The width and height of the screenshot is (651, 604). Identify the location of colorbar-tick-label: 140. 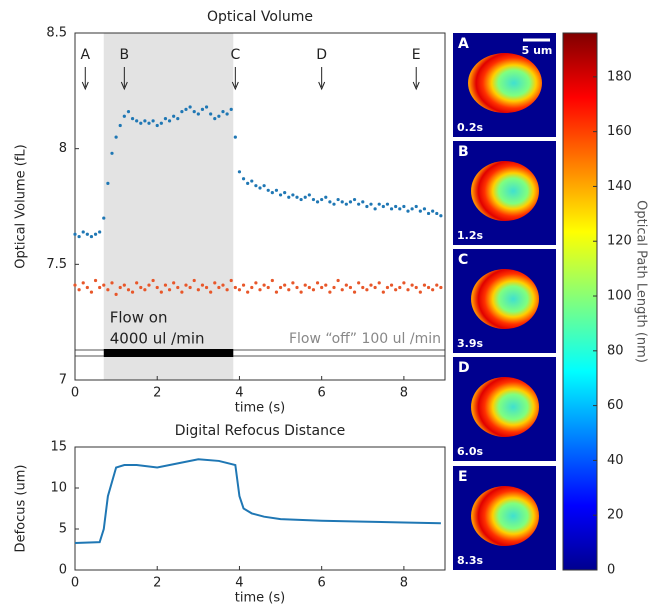
(619, 186).